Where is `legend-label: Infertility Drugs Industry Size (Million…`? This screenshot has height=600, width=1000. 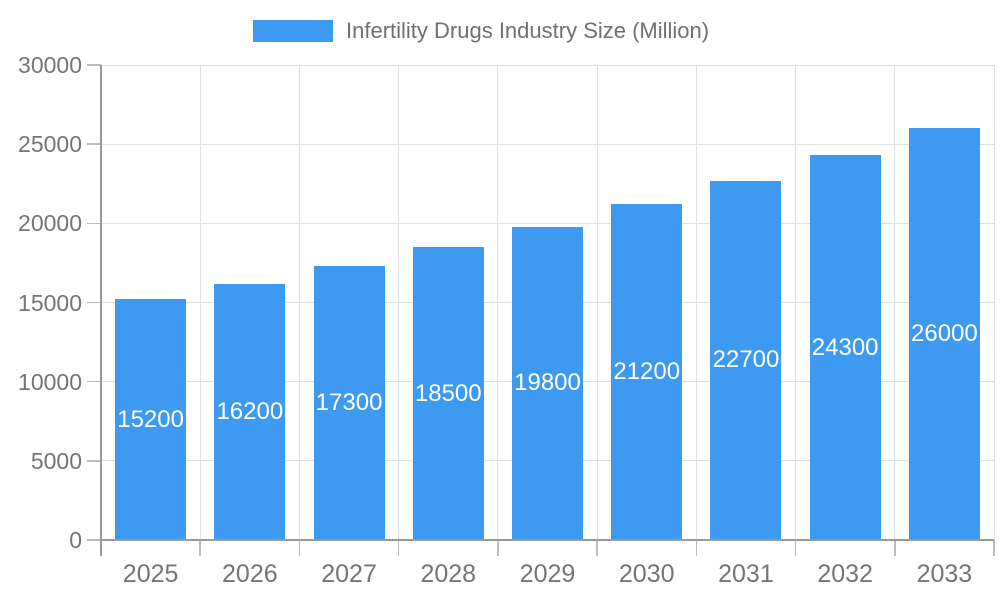
legend-label: Infertility Drugs Industry Size (Million… is located at coordinates (528, 30).